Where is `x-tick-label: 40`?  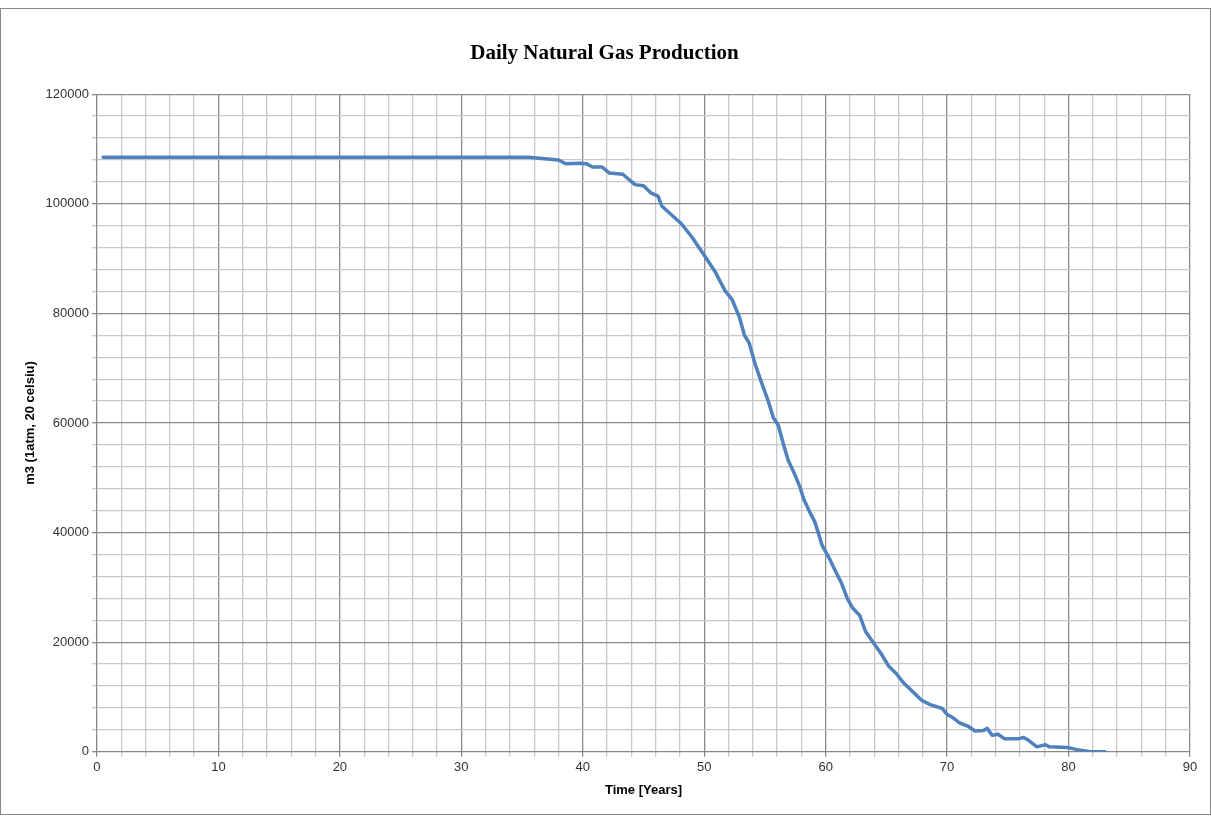 x-tick-label: 40 is located at coordinates (582, 767).